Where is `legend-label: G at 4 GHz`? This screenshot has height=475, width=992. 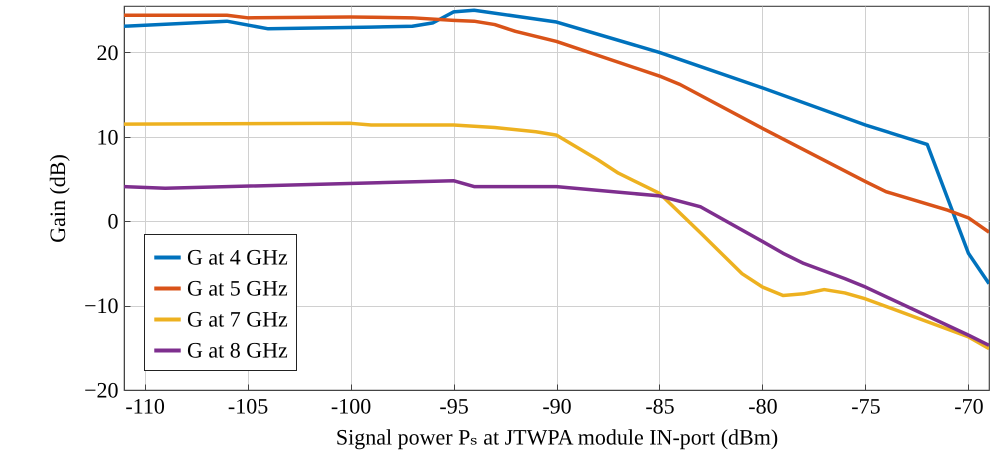 legend-label: G at 4 GHz is located at coordinates (237, 257).